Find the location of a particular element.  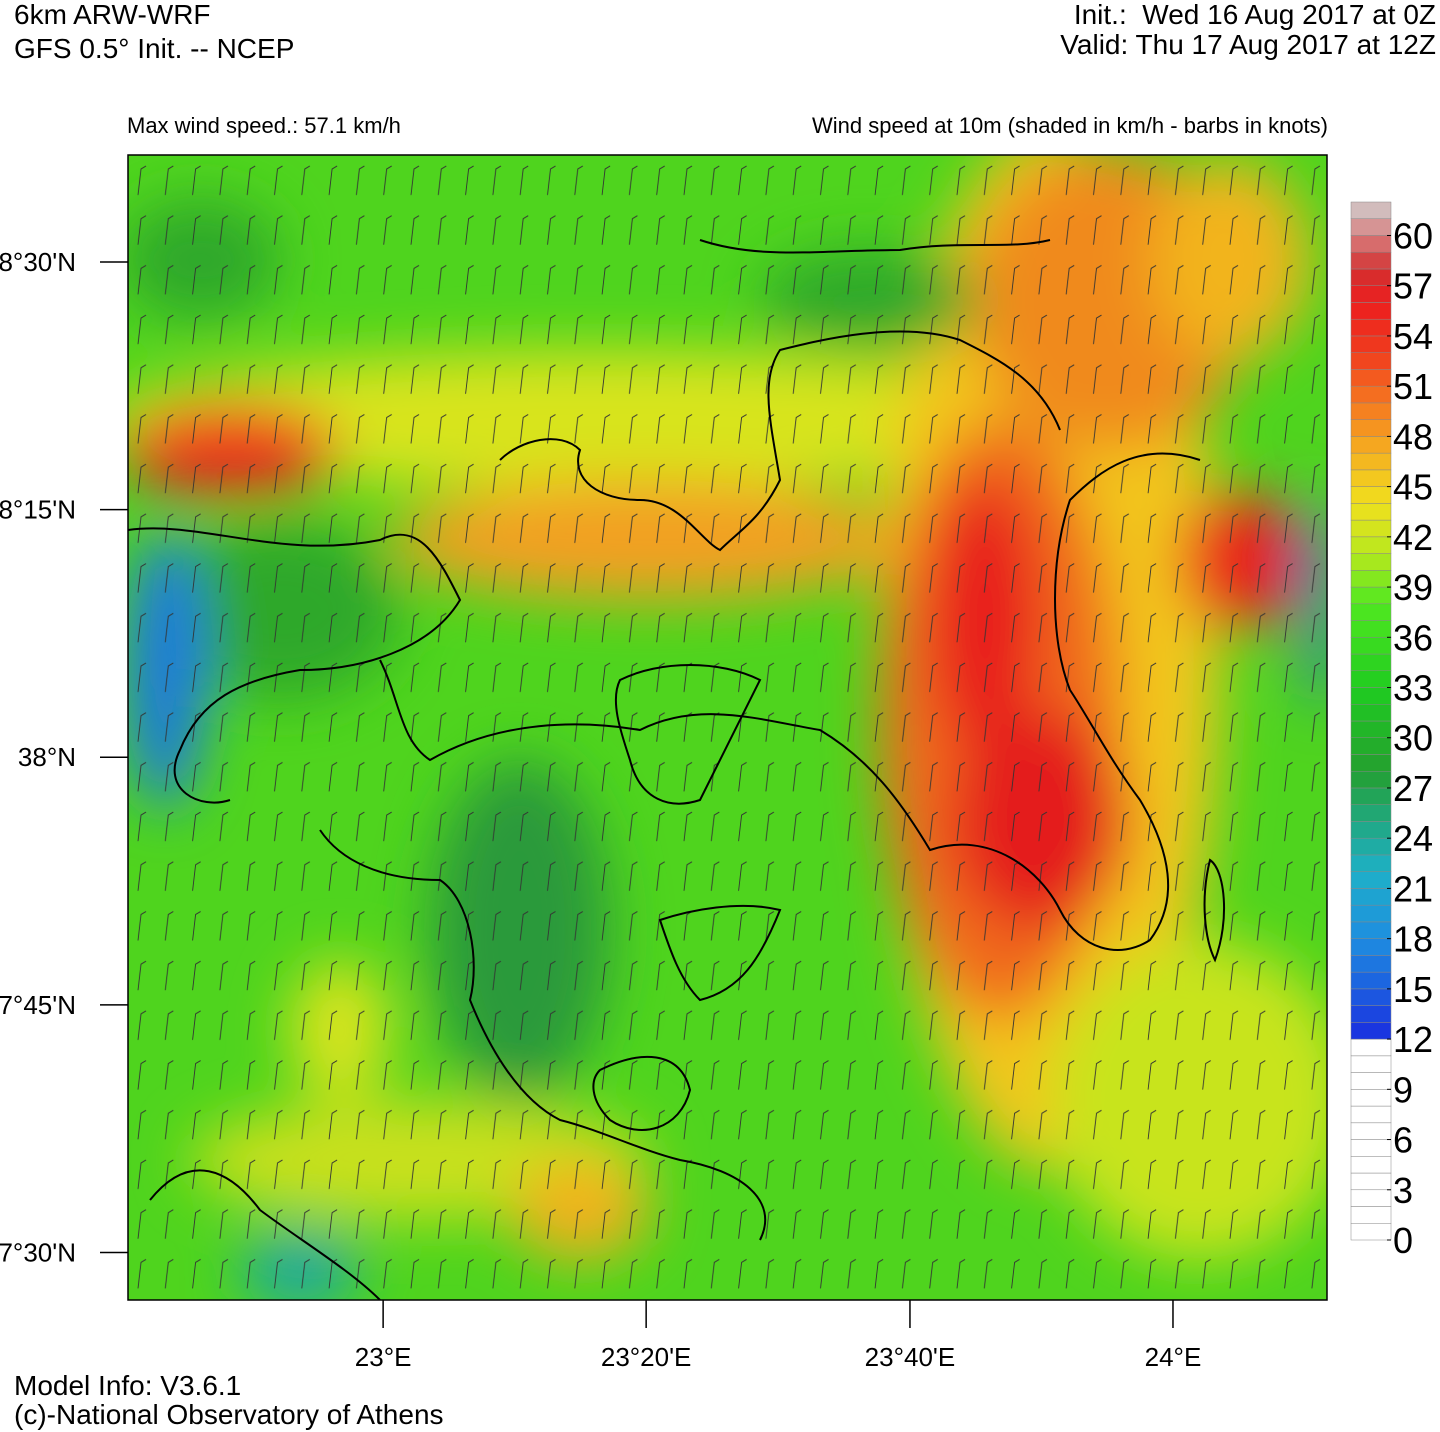

colorbar-label: 39 is located at coordinates (1413, 587).